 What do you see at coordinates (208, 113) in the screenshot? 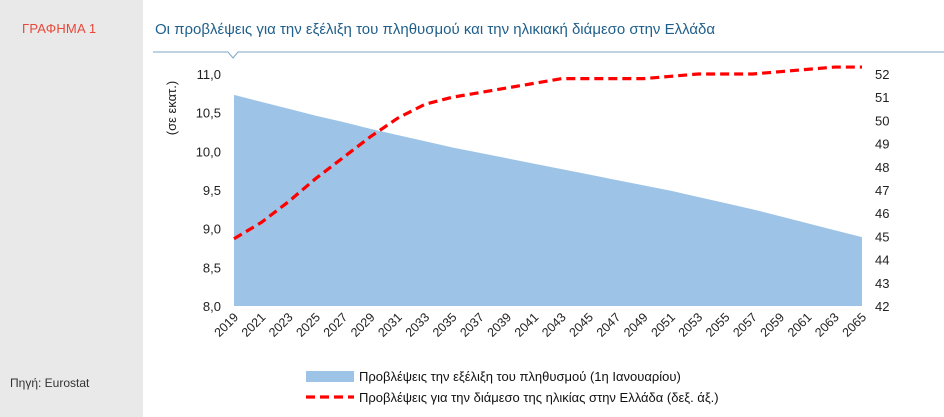
I see `y-tick-label: 10,5` at bounding box center [208, 113].